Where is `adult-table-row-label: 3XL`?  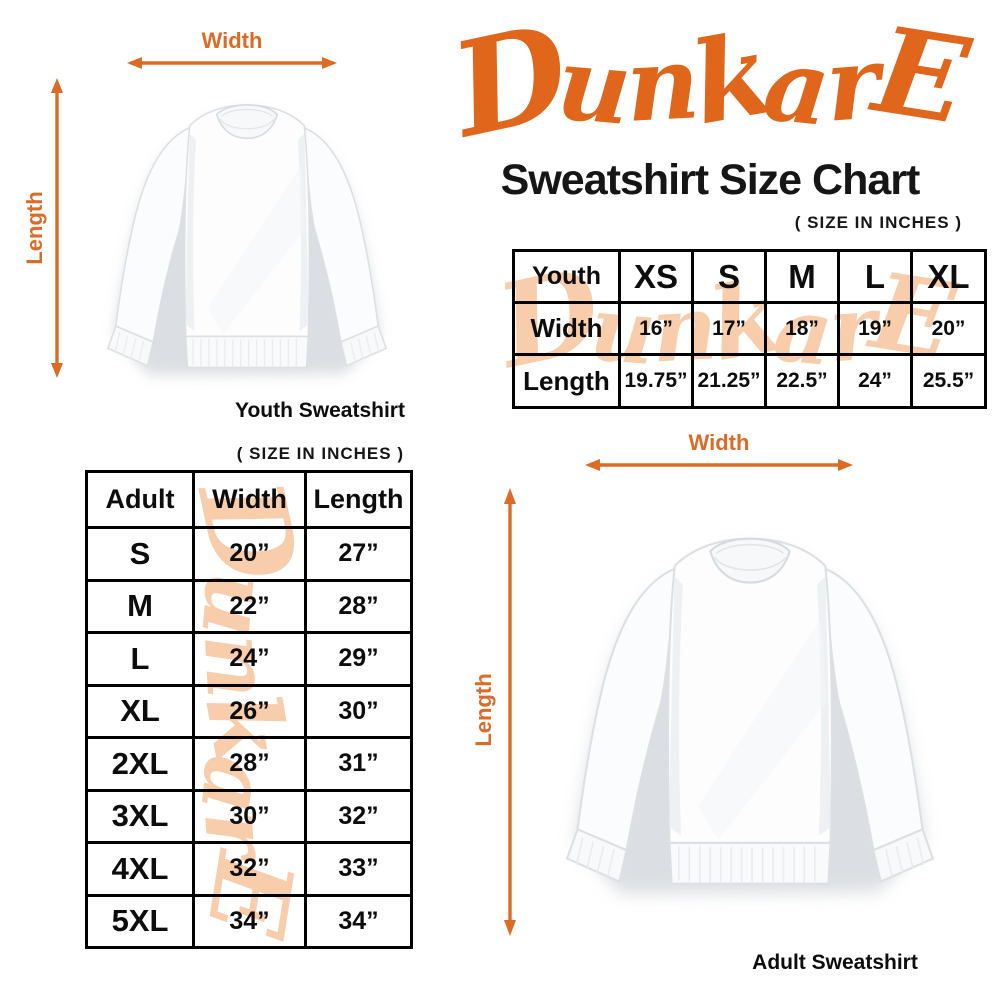
adult-table-row-label: 3XL is located at coordinates (140, 816).